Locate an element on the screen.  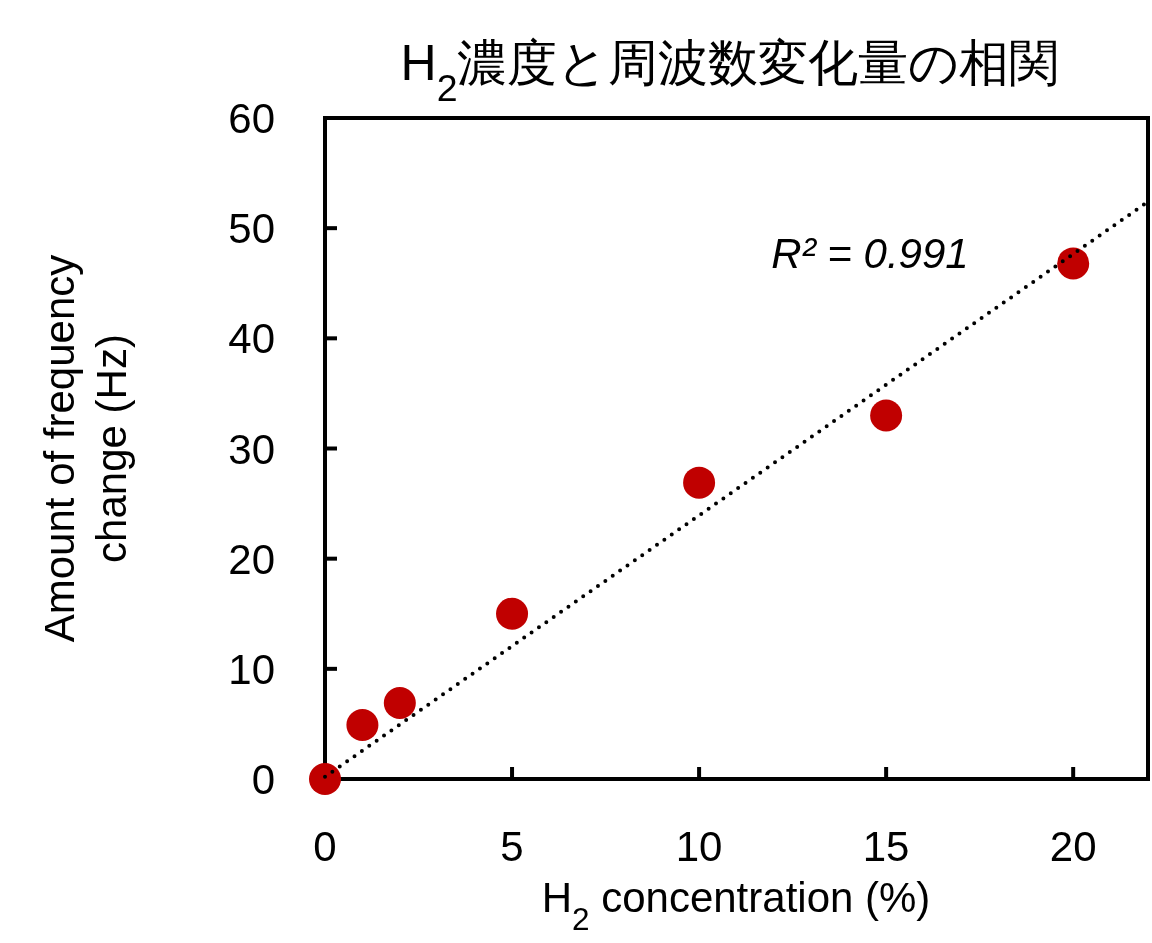
x-tick-label: 20 is located at coordinates (1073, 846).